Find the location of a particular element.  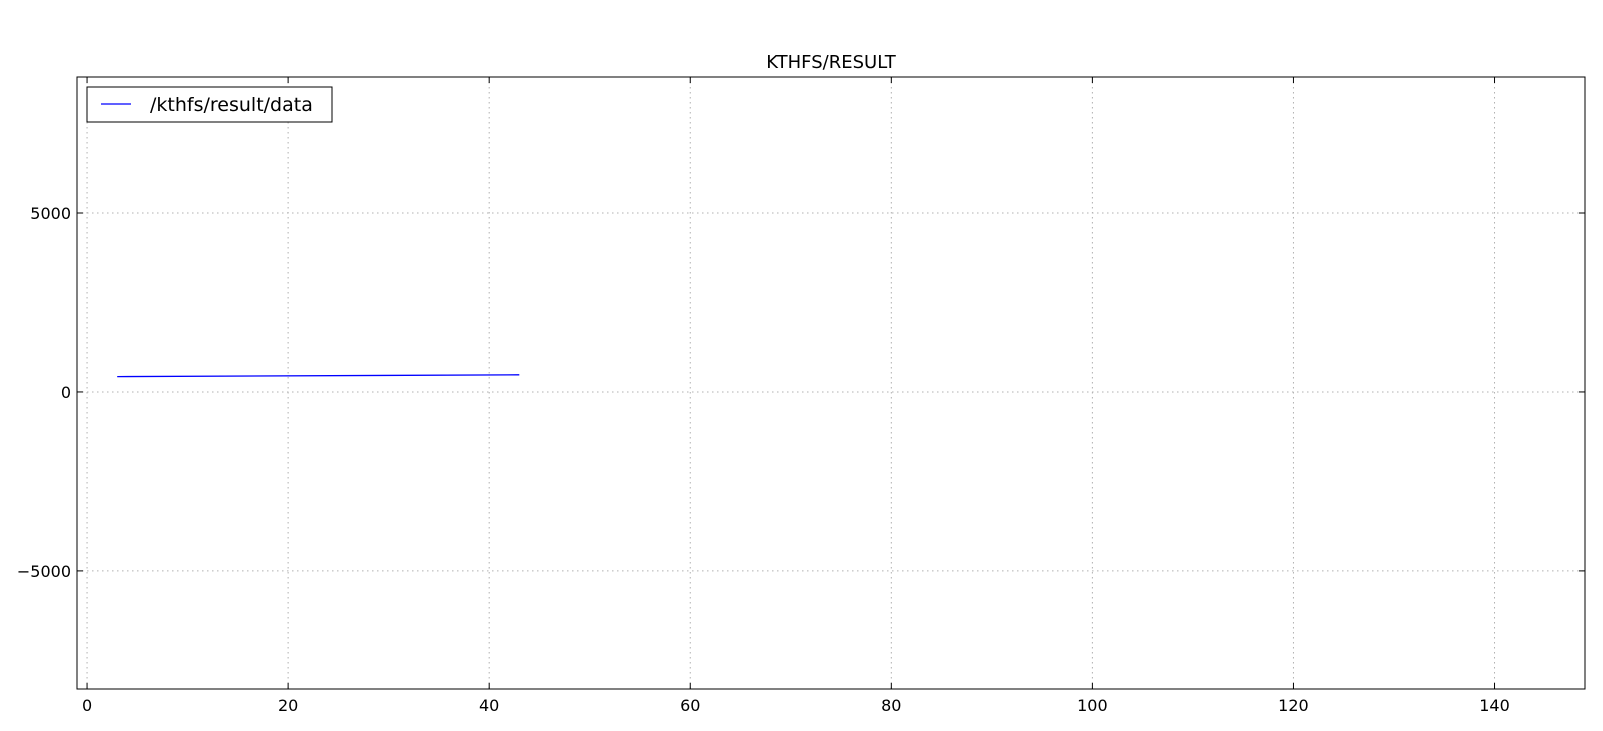

x-tick-label: 60 is located at coordinates (690, 705).